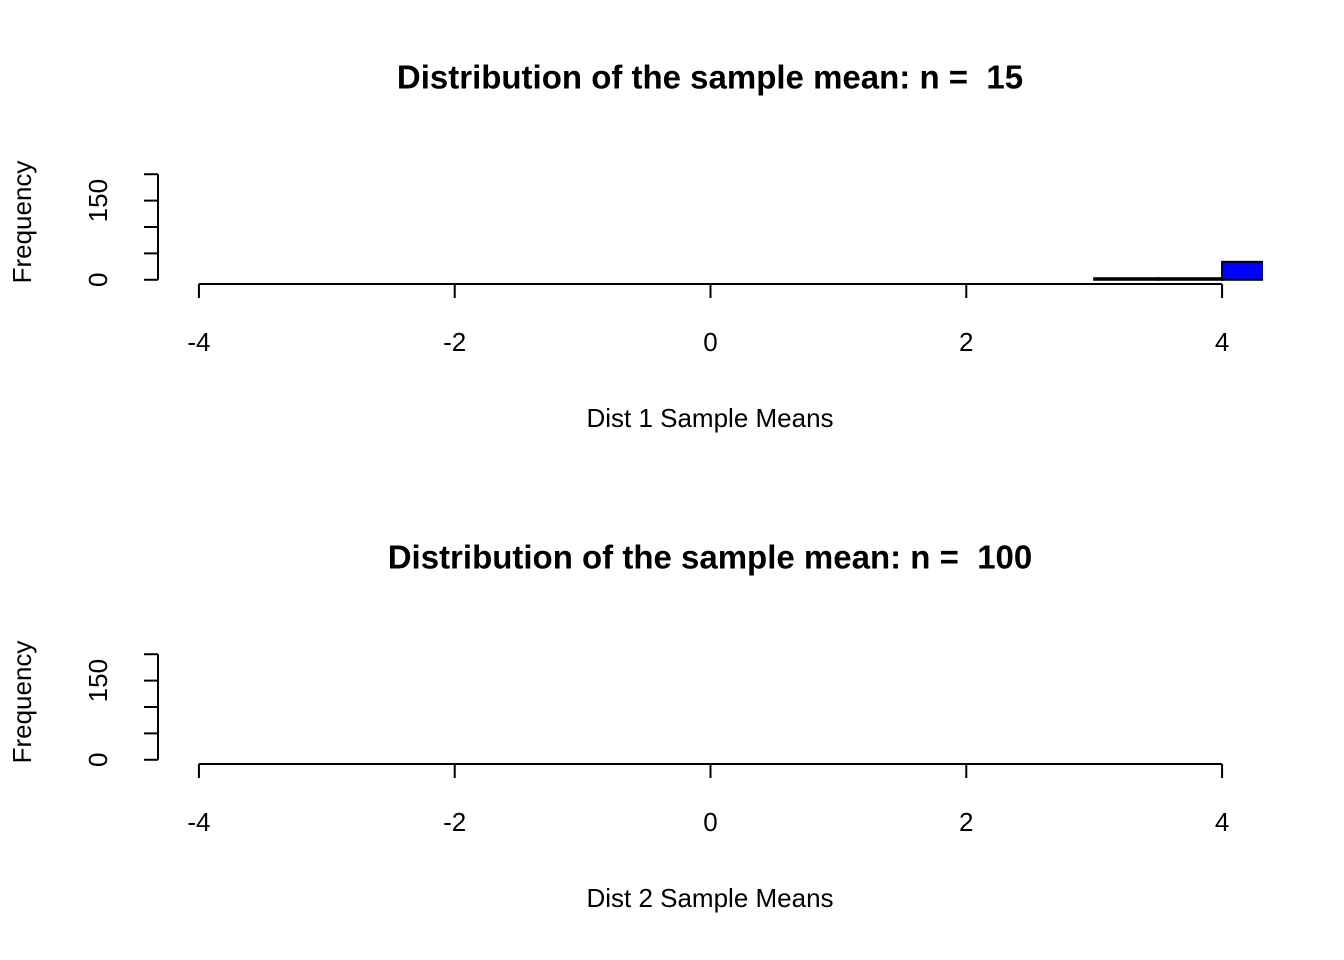 The height and width of the screenshot is (960, 1344). Describe the element at coordinates (709, 418) in the screenshot. I see `x-axis-title: Dist 1 Sample Means` at that location.